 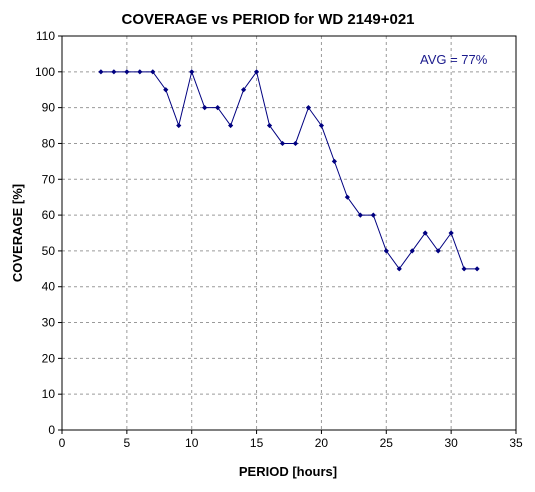 What do you see at coordinates (454, 59) in the screenshot?
I see `average-annotation: AVG = 77%` at bounding box center [454, 59].